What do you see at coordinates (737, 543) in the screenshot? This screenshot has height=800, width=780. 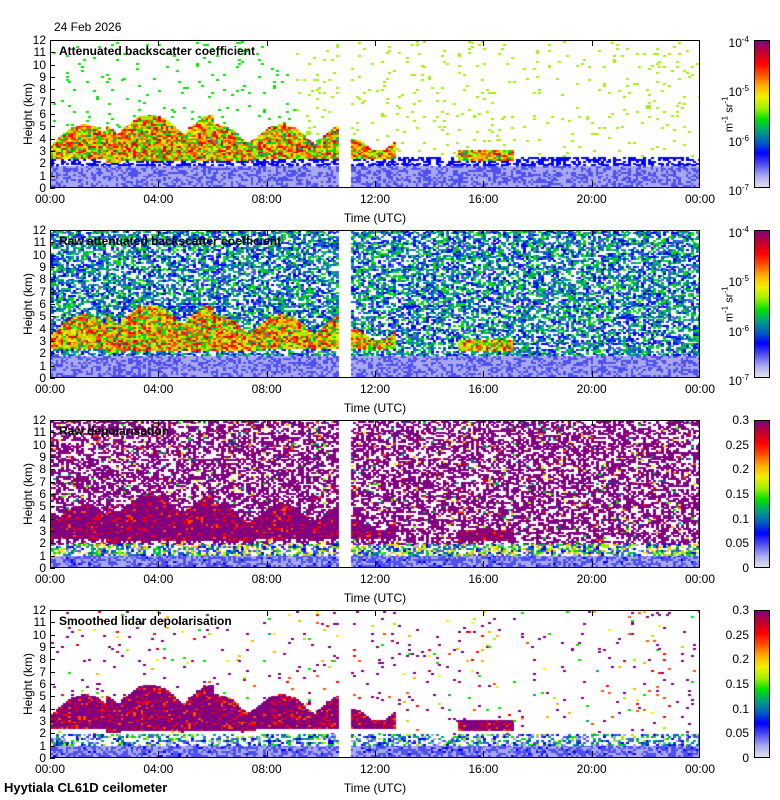 I see `colorbar-tick-label: 0.05` at bounding box center [737, 543].